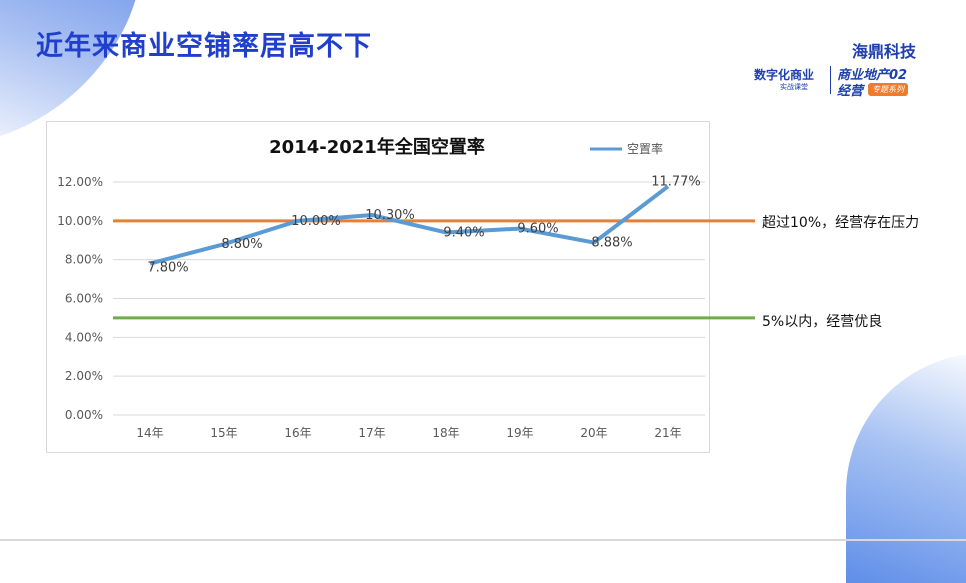  What do you see at coordinates (167, 268) in the screenshot?
I see `data-label: 7.80%` at bounding box center [167, 268].